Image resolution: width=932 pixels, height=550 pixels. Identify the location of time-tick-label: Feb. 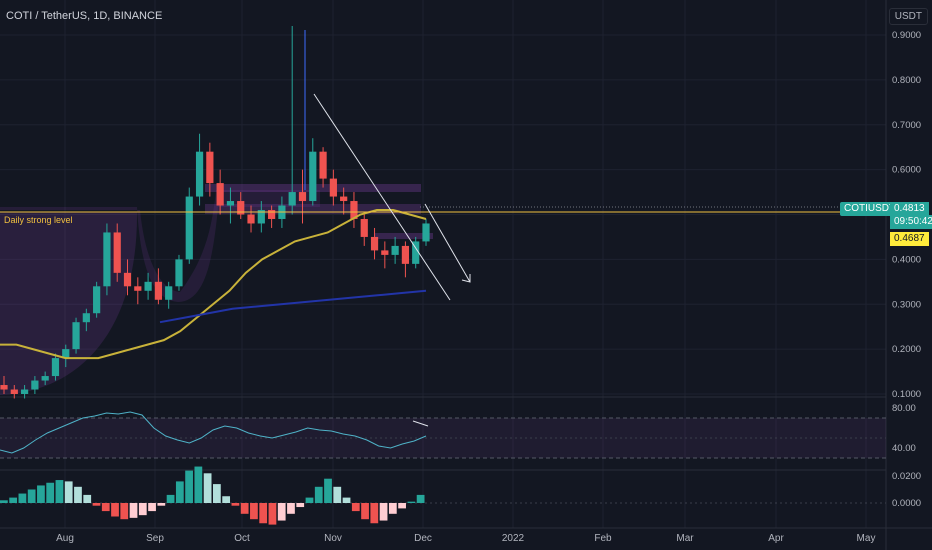
(603, 538).